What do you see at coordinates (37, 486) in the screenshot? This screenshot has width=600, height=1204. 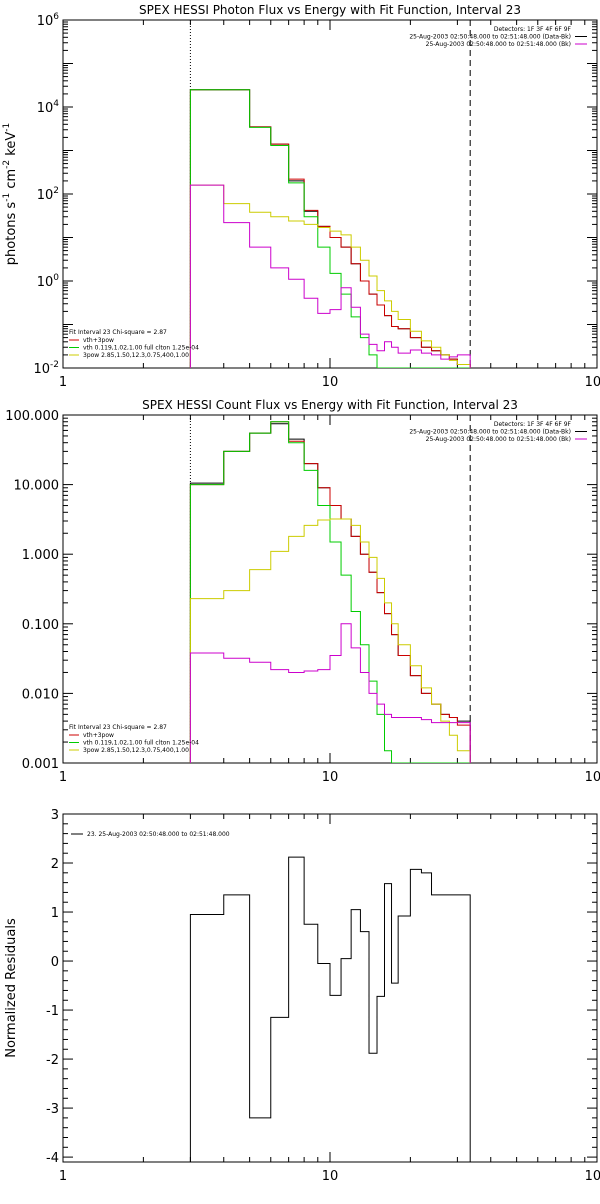 I see `y-tick-label: 10.000` at bounding box center [37, 486].